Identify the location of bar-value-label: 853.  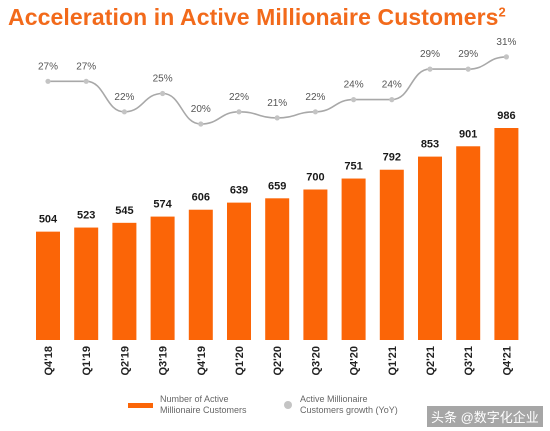
(430, 145).